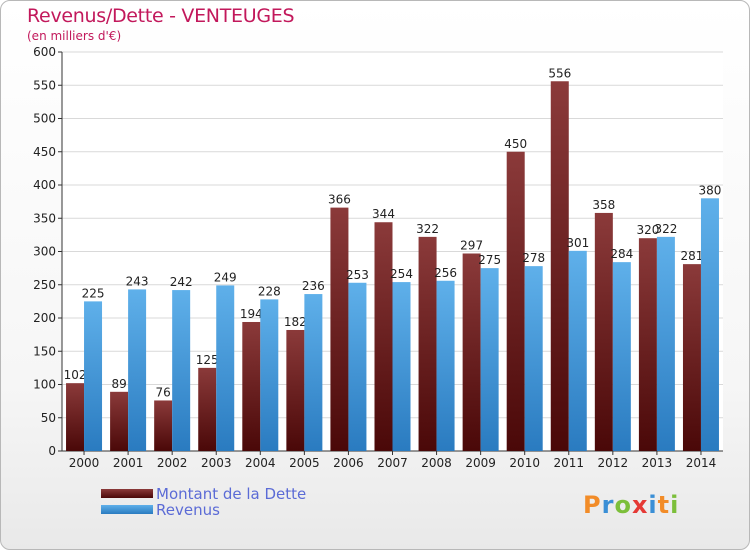 The height and width of the screenshot is (550, 750). I want to click on x-tick-label: 2012, so click(613, 463).